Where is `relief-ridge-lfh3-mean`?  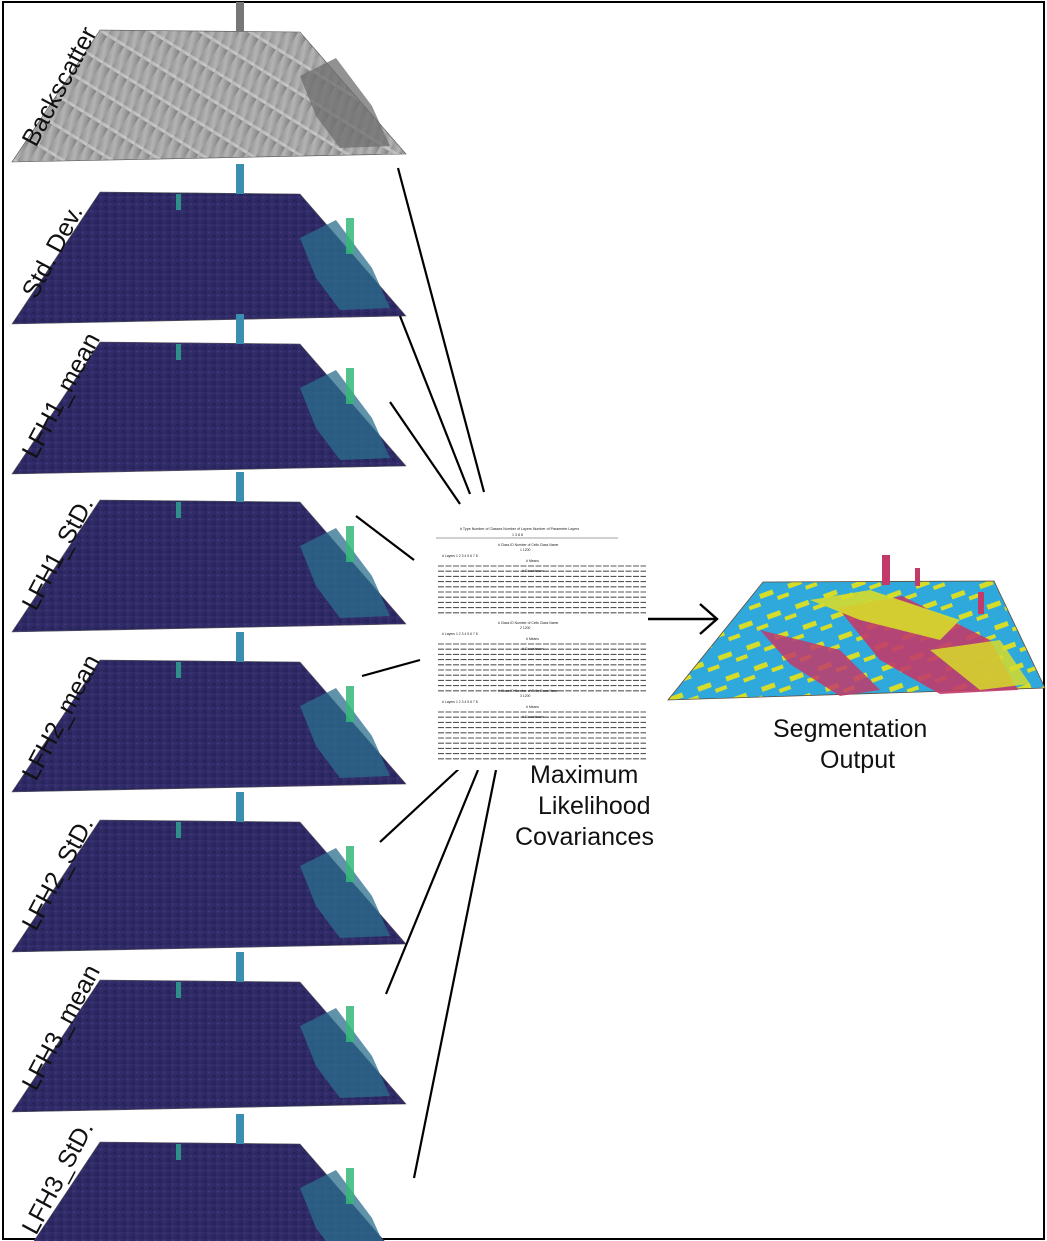
relief-ridge-lfh3-mean is located at coordinates (345, 1053).